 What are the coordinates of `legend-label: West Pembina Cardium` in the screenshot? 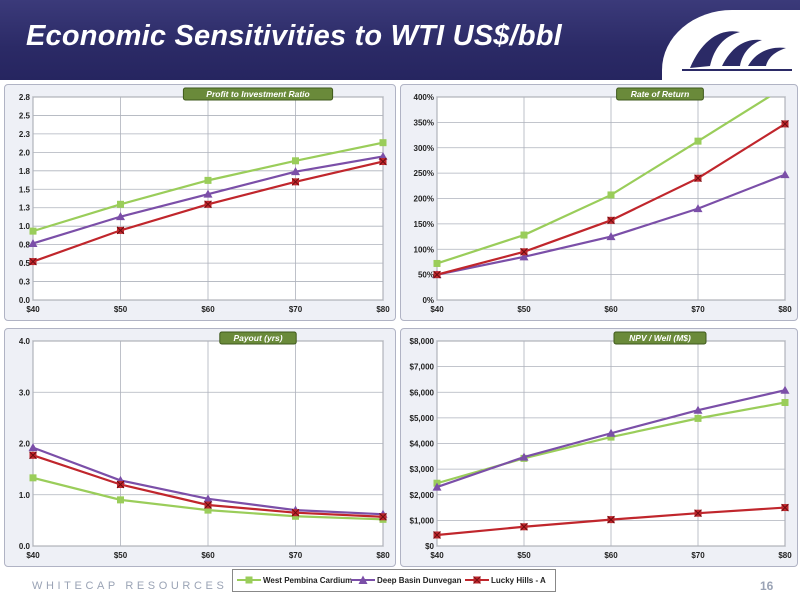 It's located at (308, 580).